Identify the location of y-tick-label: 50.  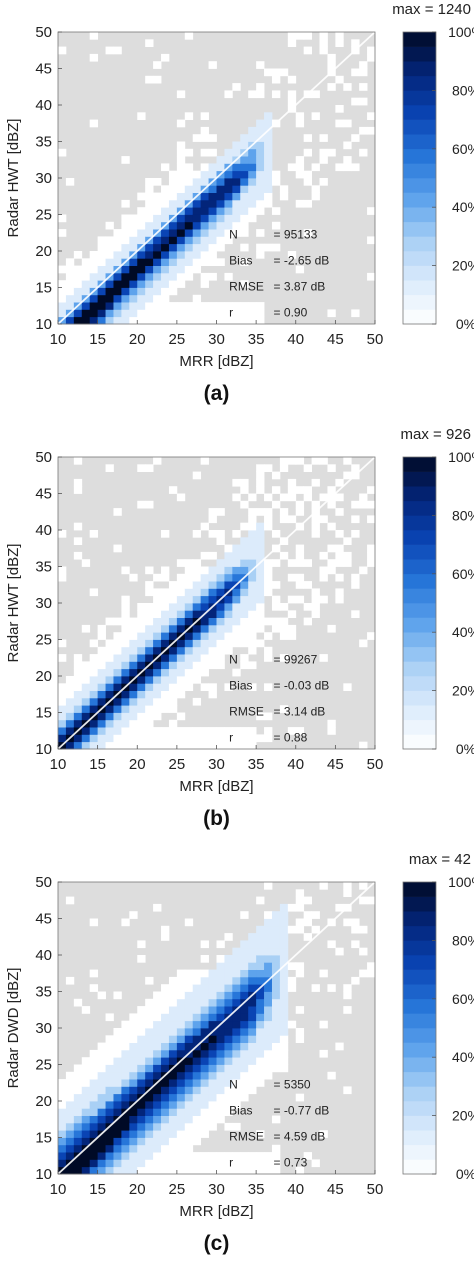
(43, 457).